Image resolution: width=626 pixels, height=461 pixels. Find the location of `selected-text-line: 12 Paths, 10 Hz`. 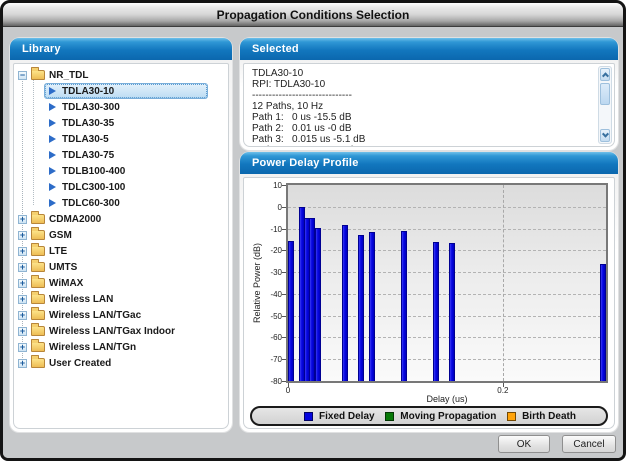

selected-text-line: 12 Paths, 10 Hz is located at coordinates (288, 106).